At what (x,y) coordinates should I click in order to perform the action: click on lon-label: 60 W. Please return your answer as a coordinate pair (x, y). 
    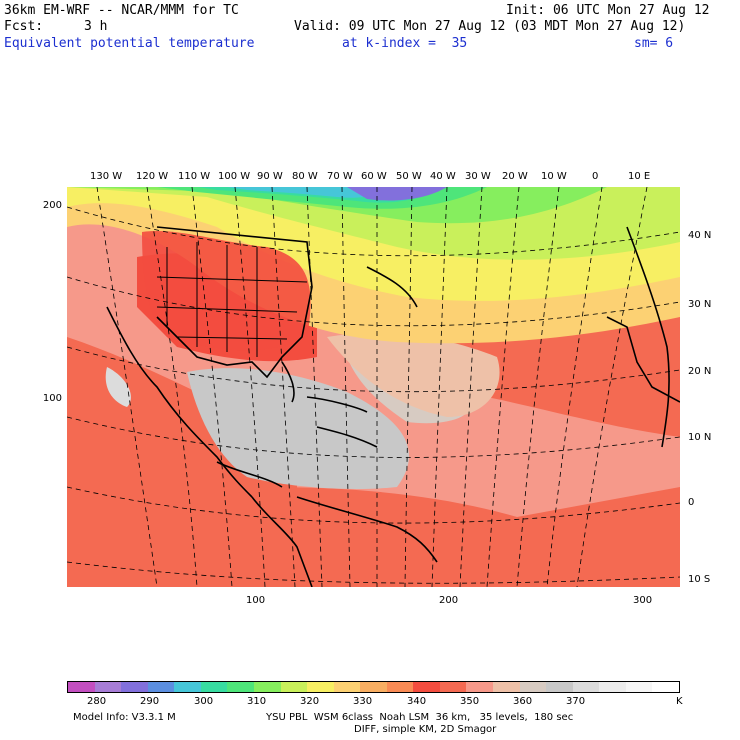
    Looking at the image, I should click on (374, 176).